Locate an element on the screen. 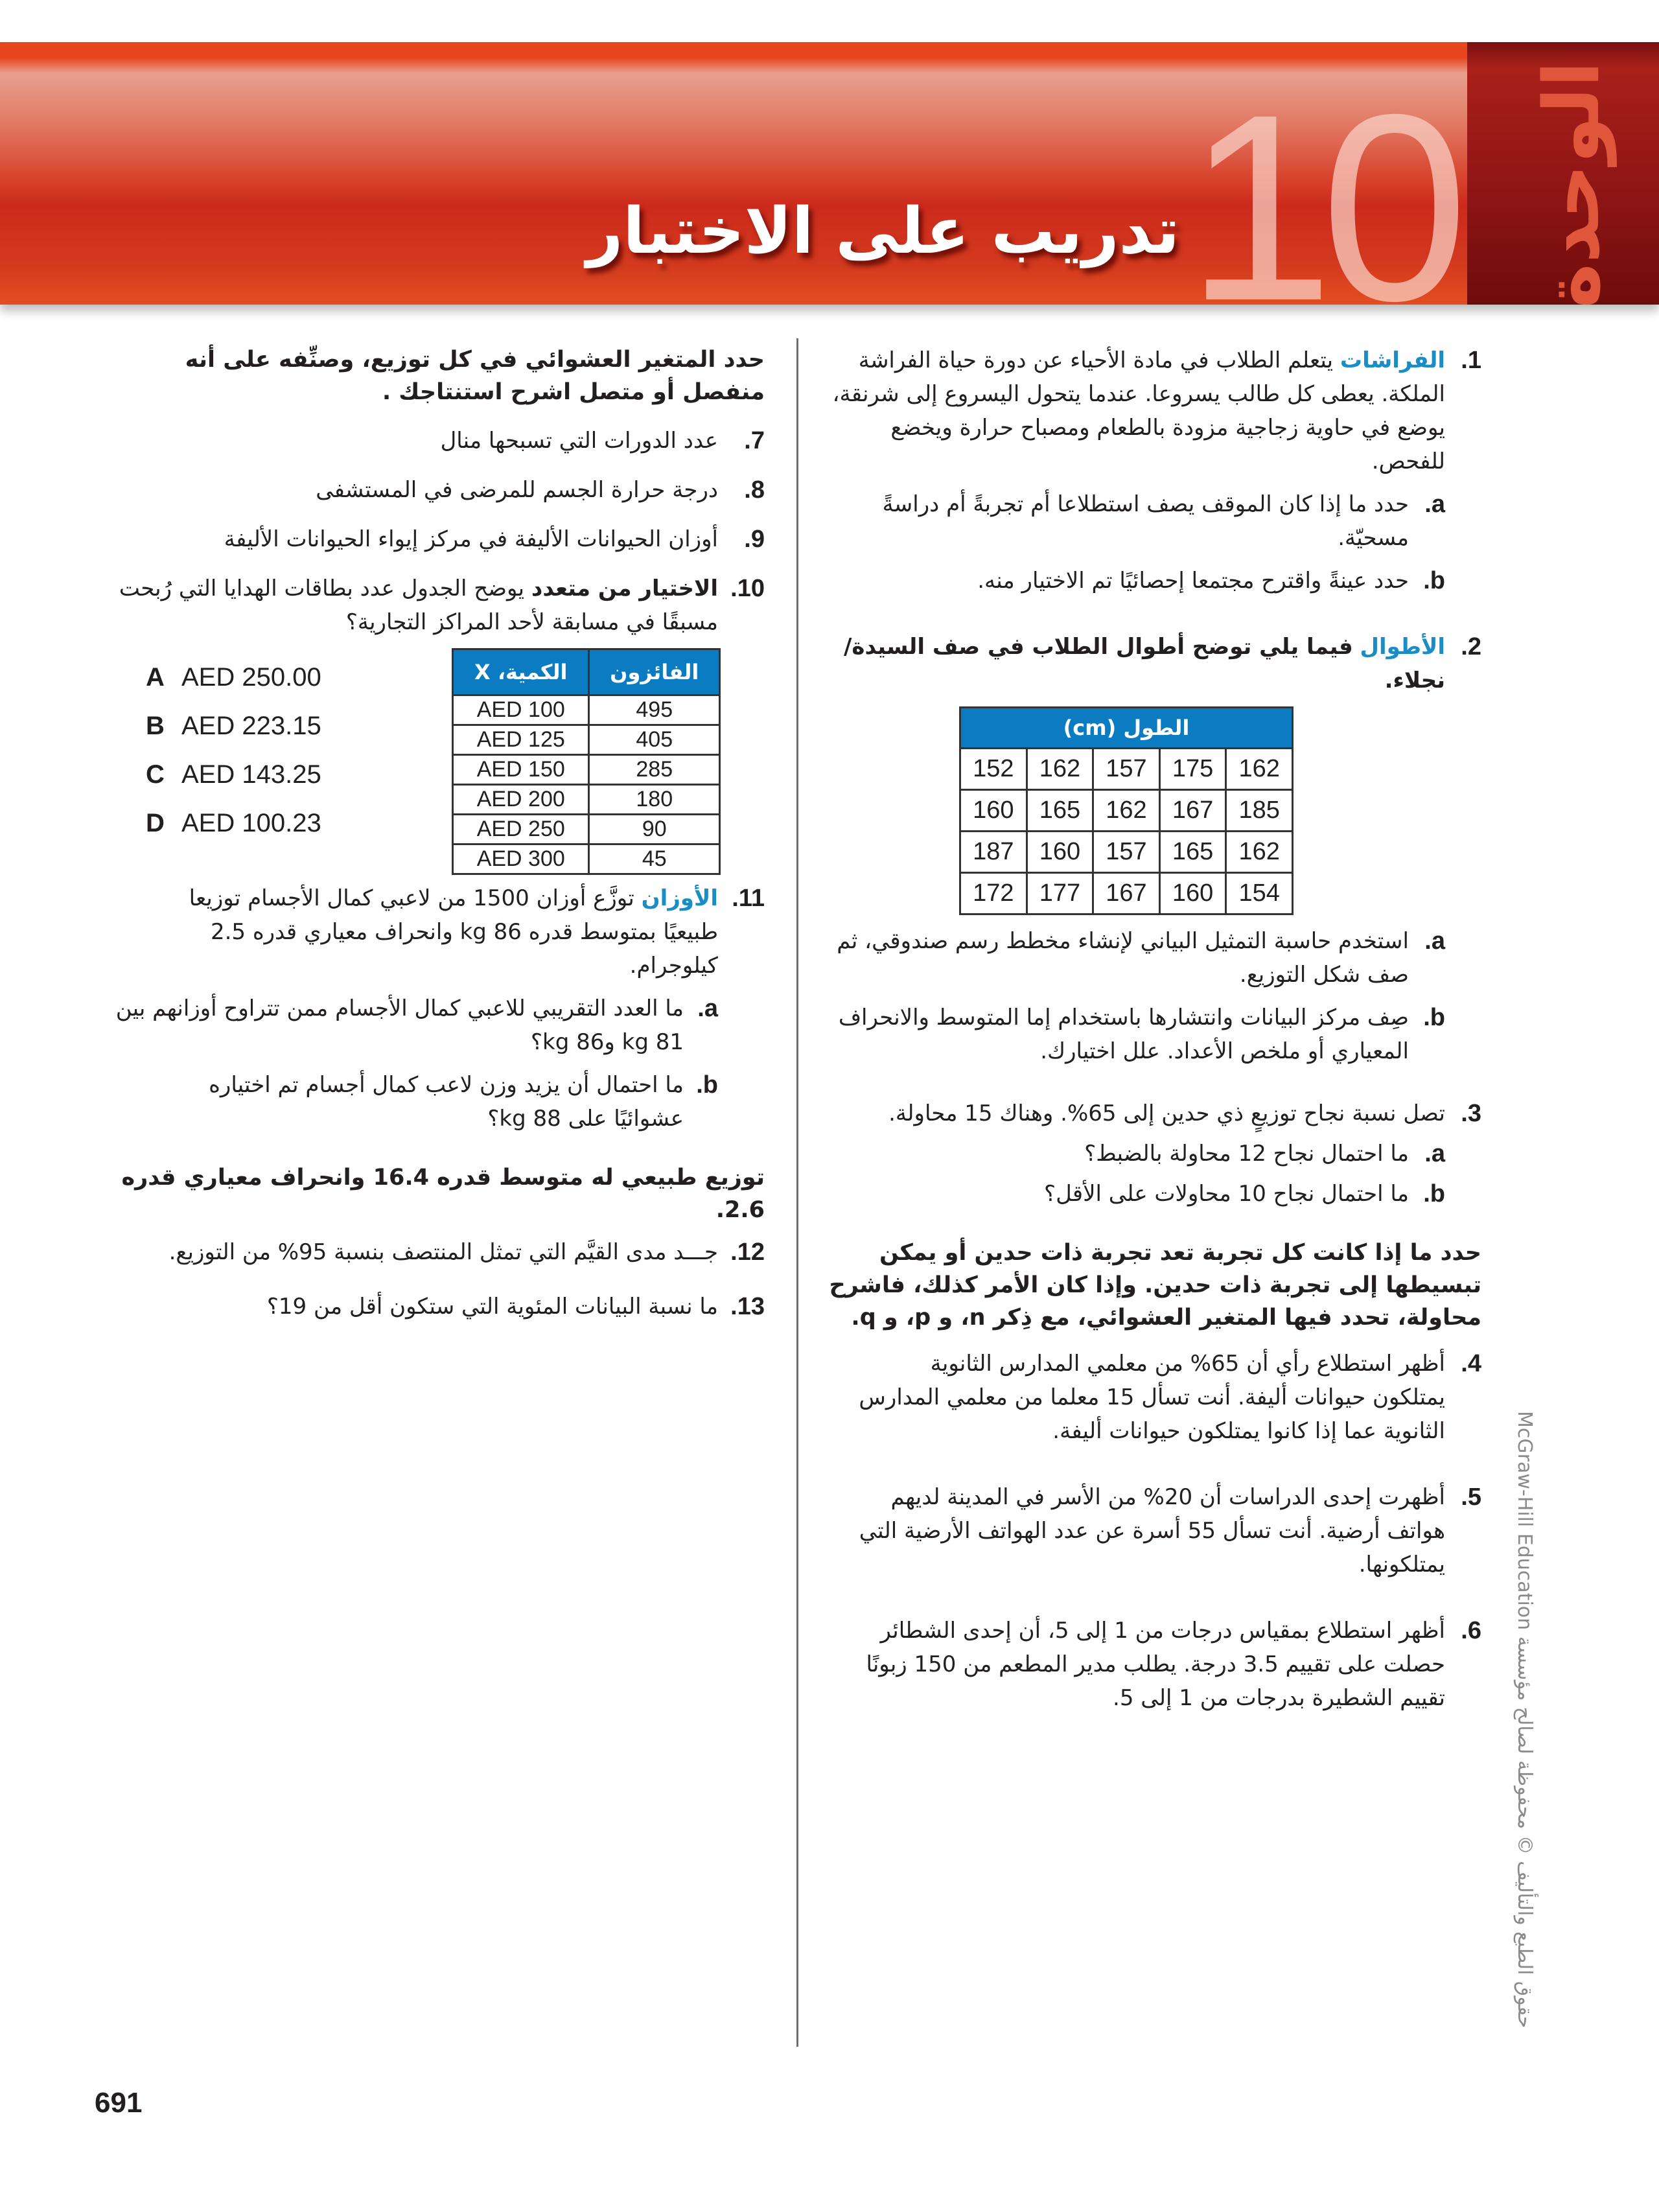 The width and height of the screenshot is (1659, 2212). table-cell: AED 125 is located at coordinates (520, 740).